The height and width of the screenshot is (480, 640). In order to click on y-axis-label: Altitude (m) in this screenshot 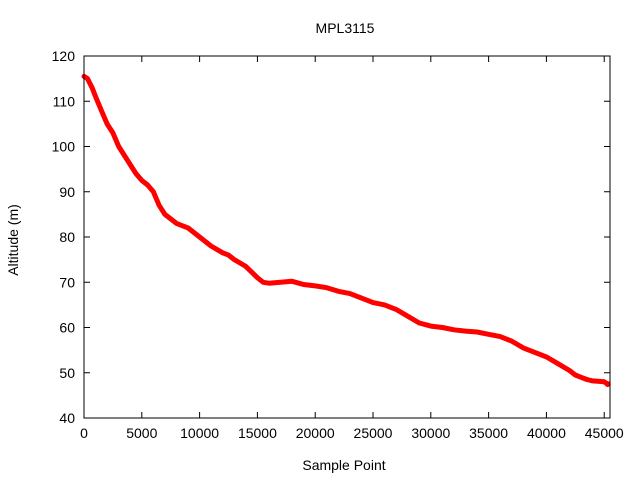, I will do `click(13, 240)`.